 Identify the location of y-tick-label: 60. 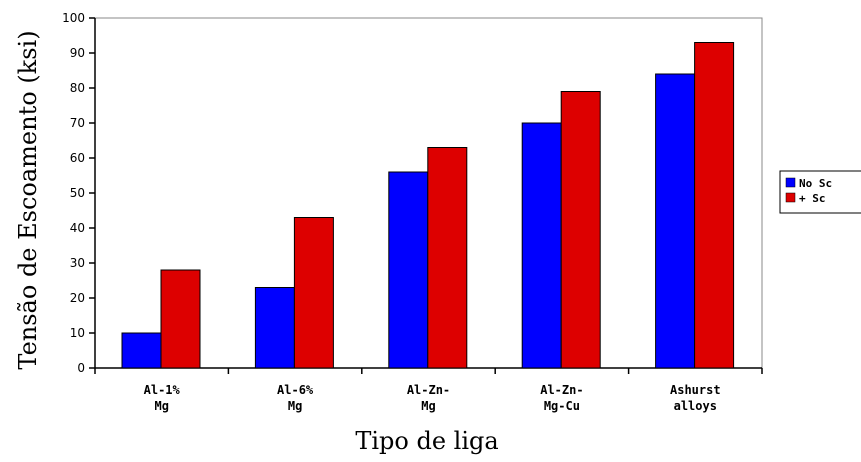
(77, 158).